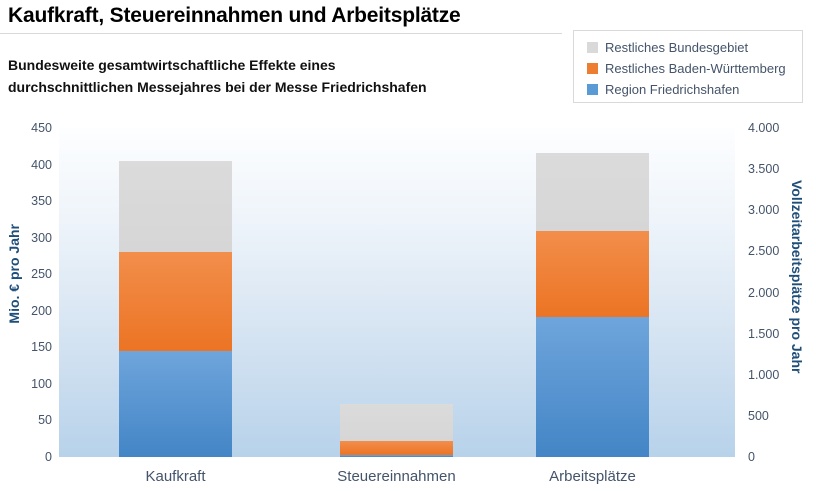  I want to click on right-axis-tick: 2.500, so click(764, 251).